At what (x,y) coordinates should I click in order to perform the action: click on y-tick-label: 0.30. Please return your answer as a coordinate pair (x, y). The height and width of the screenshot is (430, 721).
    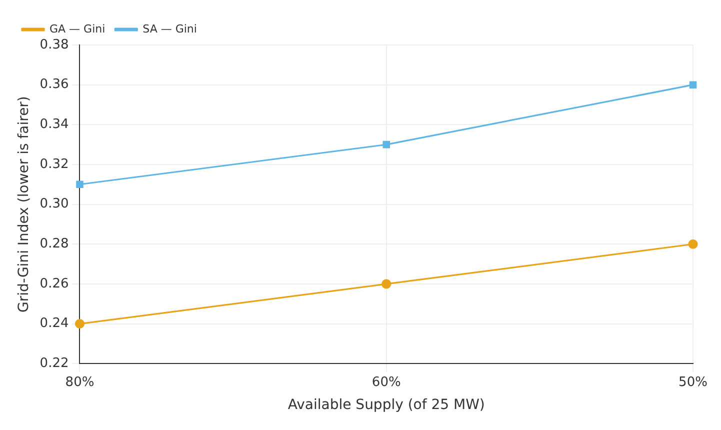
    Looking at the image, I should click on (54, 204).